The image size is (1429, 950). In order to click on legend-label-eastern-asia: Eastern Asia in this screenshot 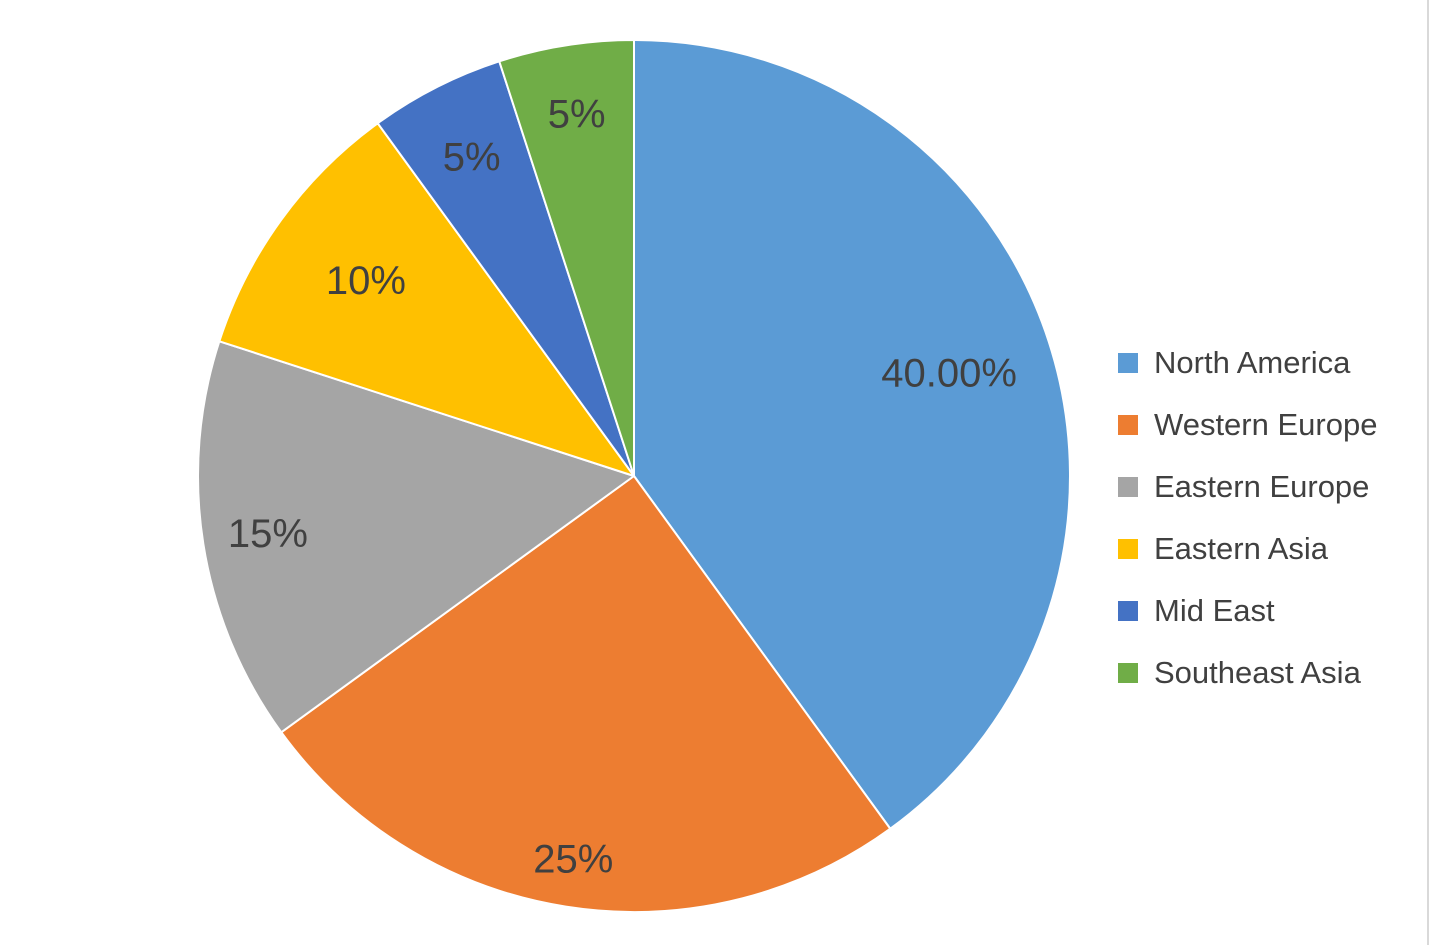, I will do `click(1241, 548)`.